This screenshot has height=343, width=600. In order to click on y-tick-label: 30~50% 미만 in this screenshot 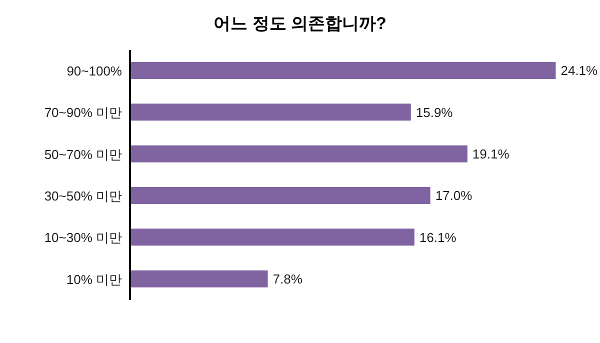, I will do `click(83, 196)`.